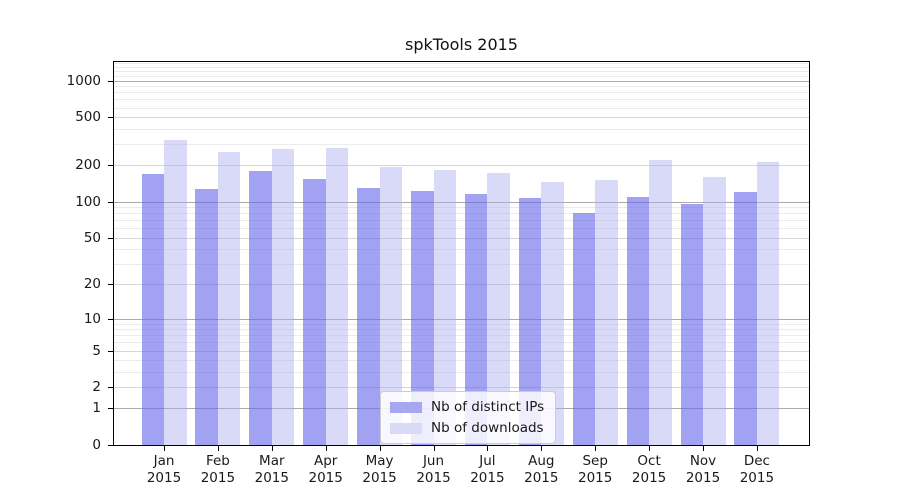 The width and height of the screenshot is (900, 500). Describe the element at coordinates (406, 428) in the screenshot. I see `legend-swatch-downloads-icon` at that location.